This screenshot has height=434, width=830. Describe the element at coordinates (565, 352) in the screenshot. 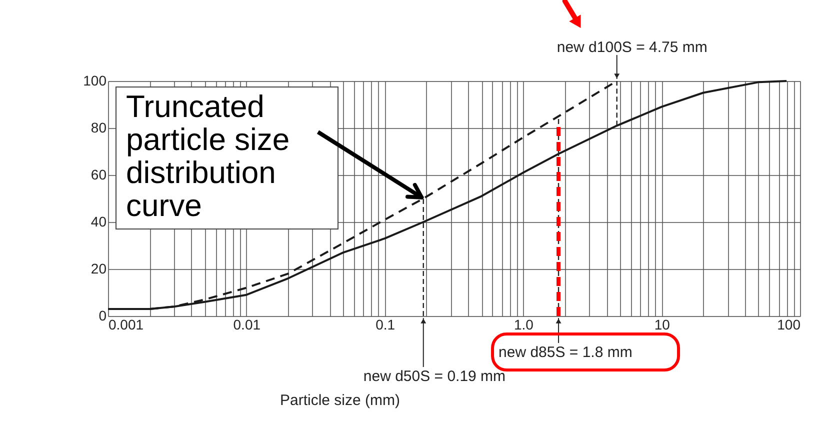

I see `annotation: new d85S = 1.8 mm` at that location.